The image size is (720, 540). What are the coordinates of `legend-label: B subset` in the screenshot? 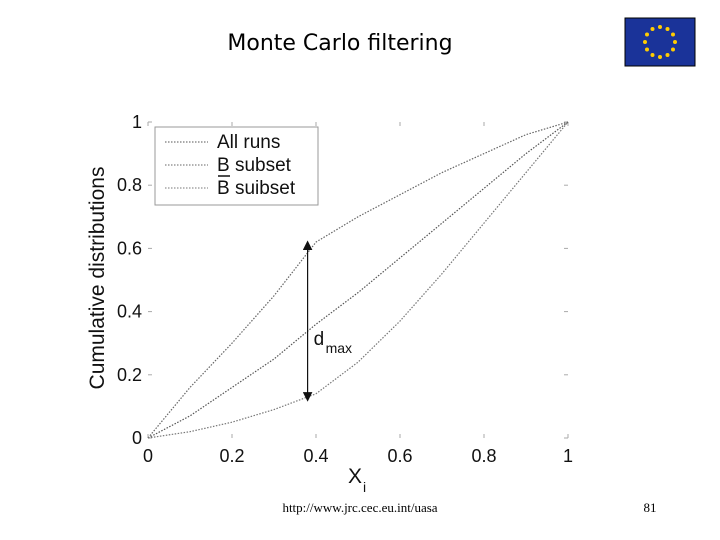 It's located at (254, 165).